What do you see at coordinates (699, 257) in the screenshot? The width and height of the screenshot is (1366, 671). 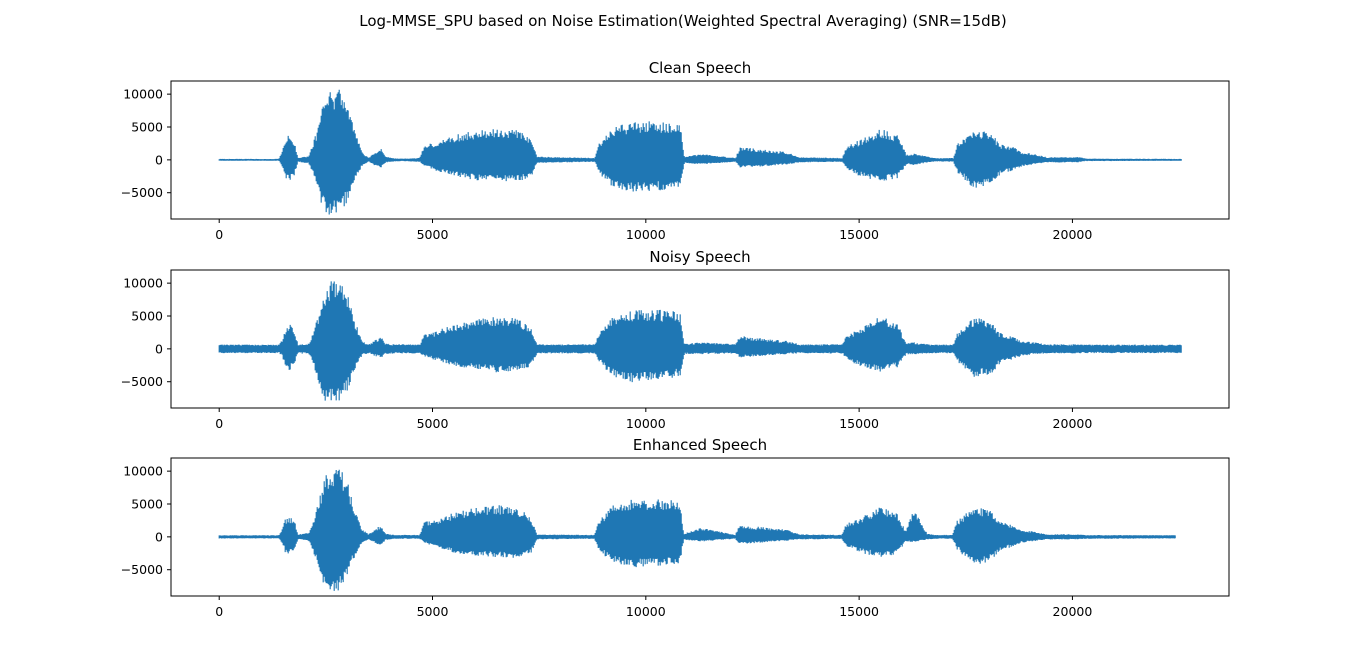 I see `subplot-title: Noisy Speech` at bounding box center [699, 257].